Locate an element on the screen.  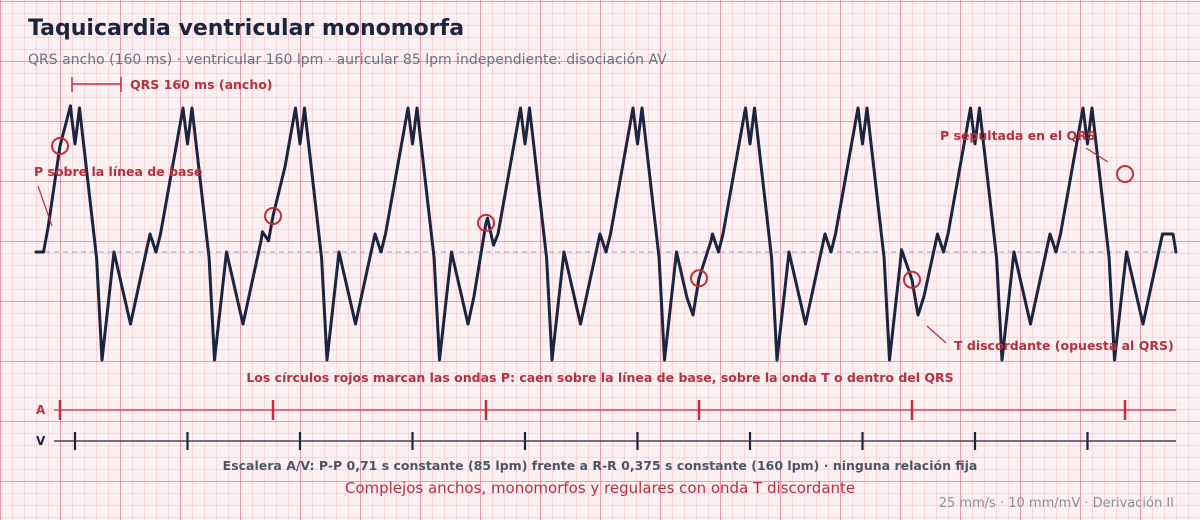
t-discordant-label: T discordante (opuesta al QRS) is located at coordinates (1064, 345).